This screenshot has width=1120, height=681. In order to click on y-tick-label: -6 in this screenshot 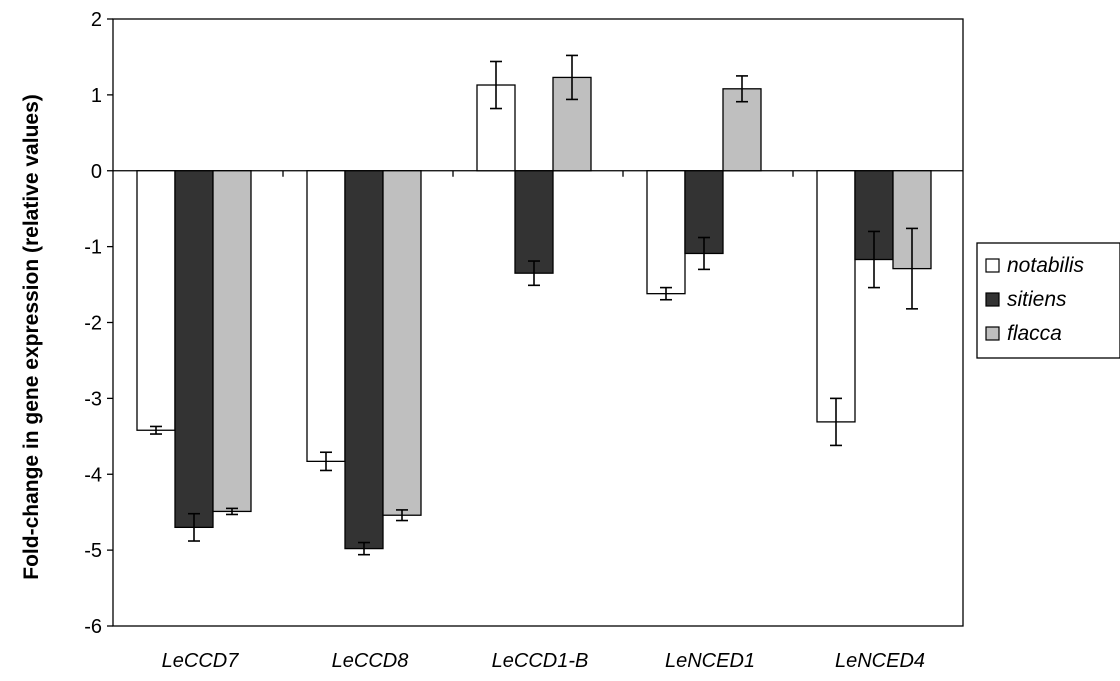, I will do `click(93, 627)`.